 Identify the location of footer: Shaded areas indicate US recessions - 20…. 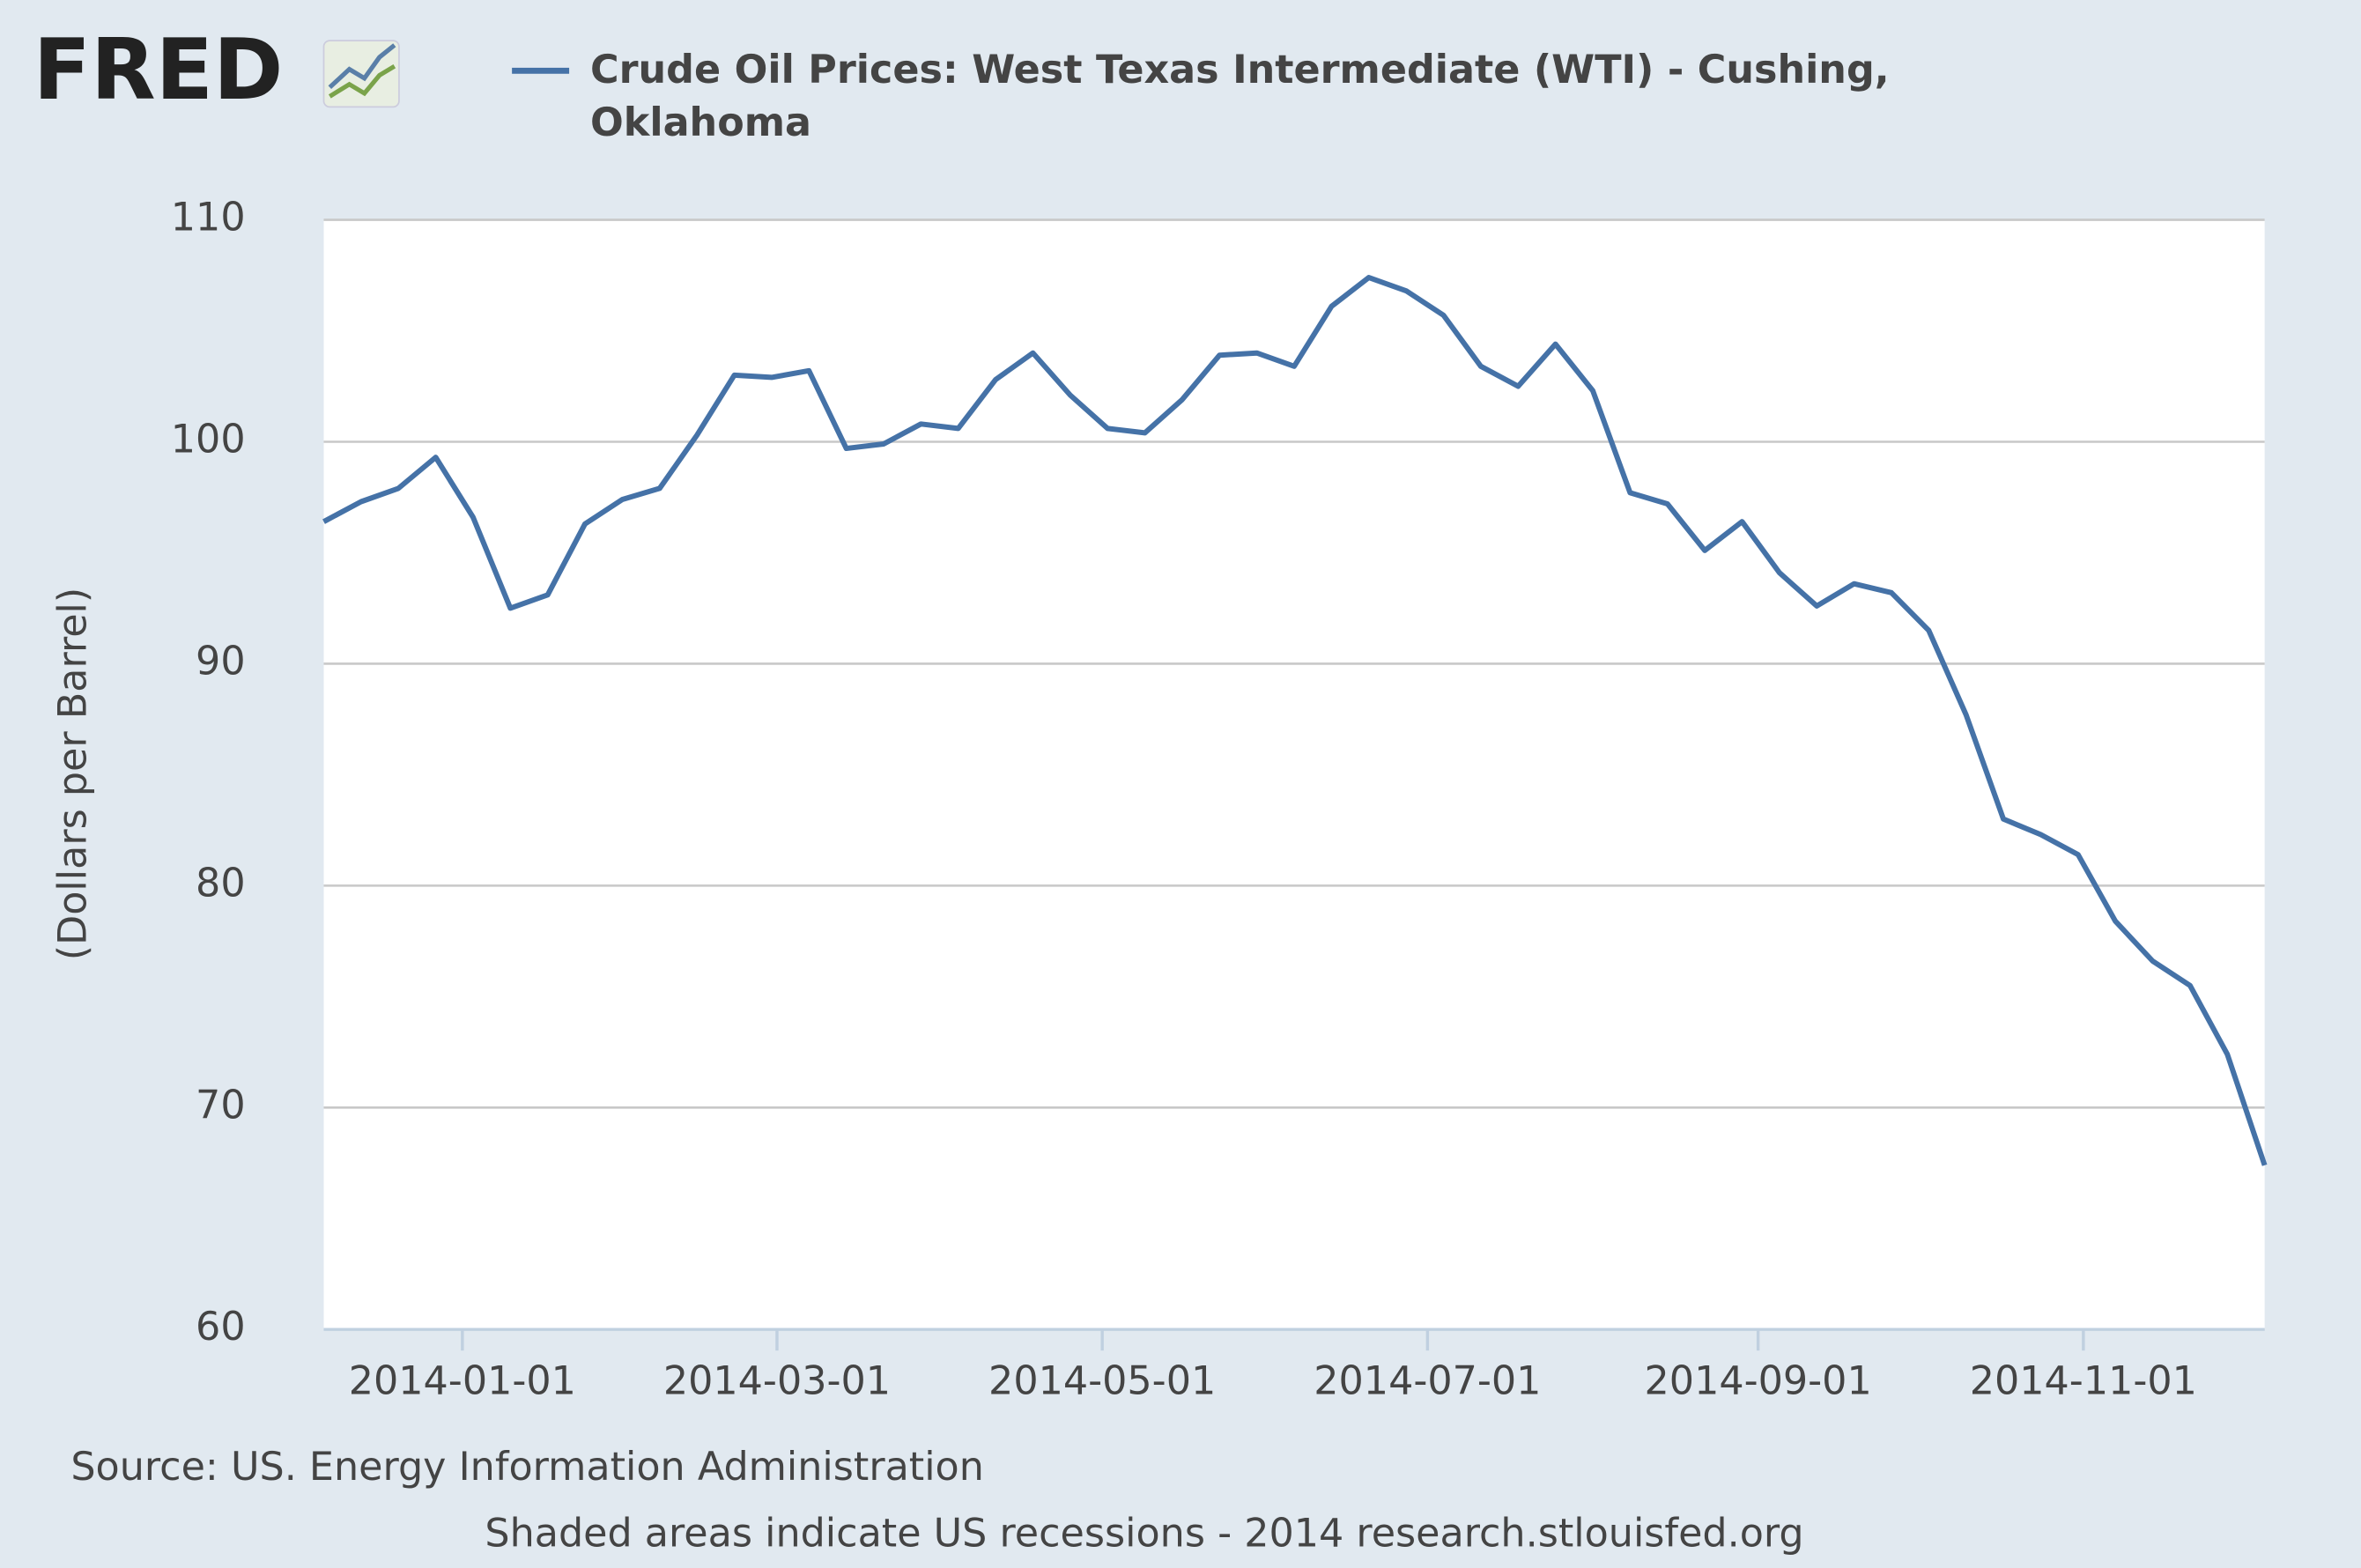
(1144, 1533).